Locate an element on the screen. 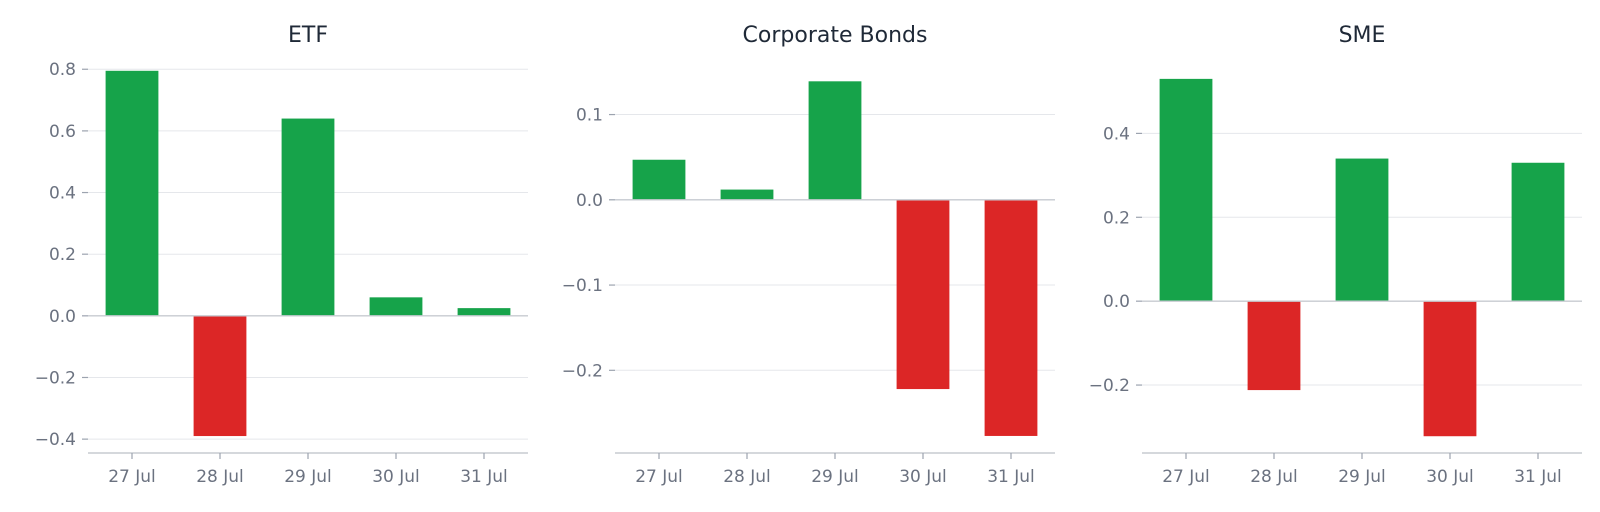  y-tick-label: 0.6 is located at coordinates (62, 132).